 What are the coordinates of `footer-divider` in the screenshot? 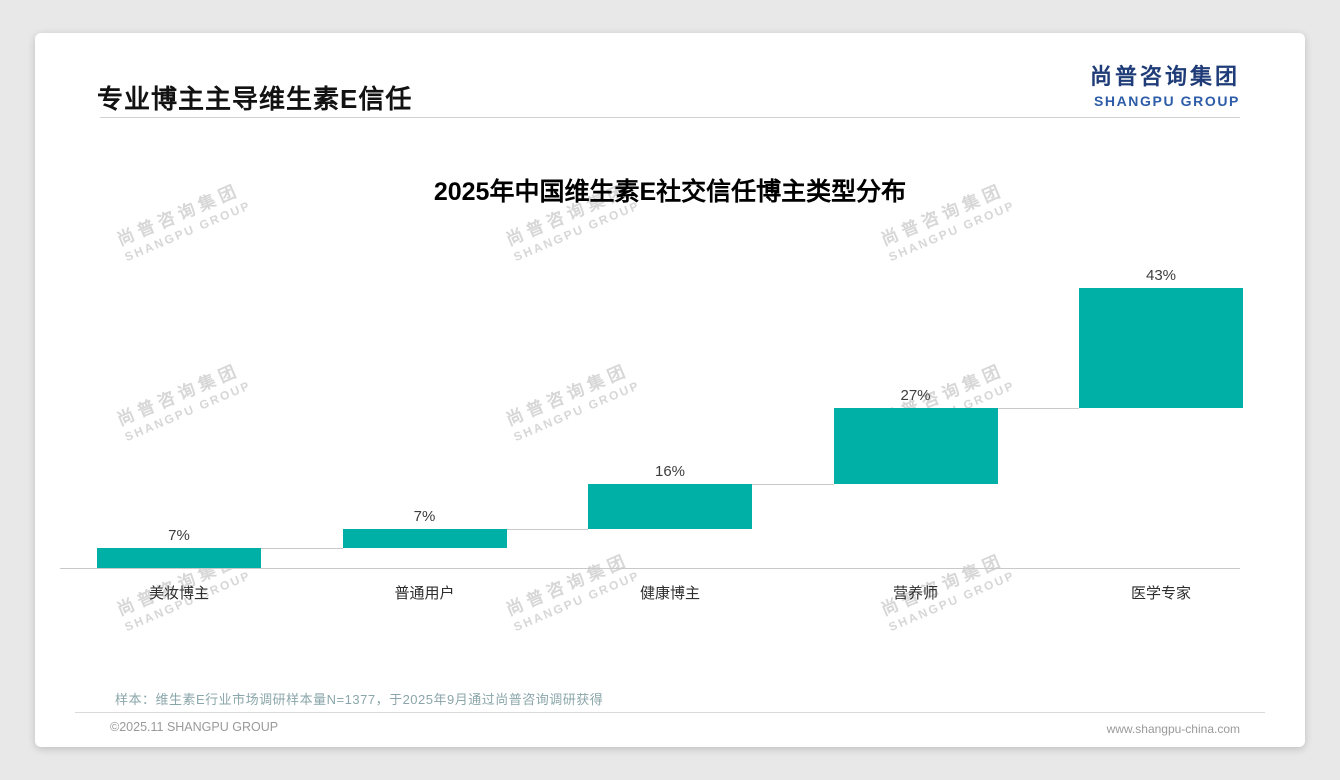 It's located at (670, 712).